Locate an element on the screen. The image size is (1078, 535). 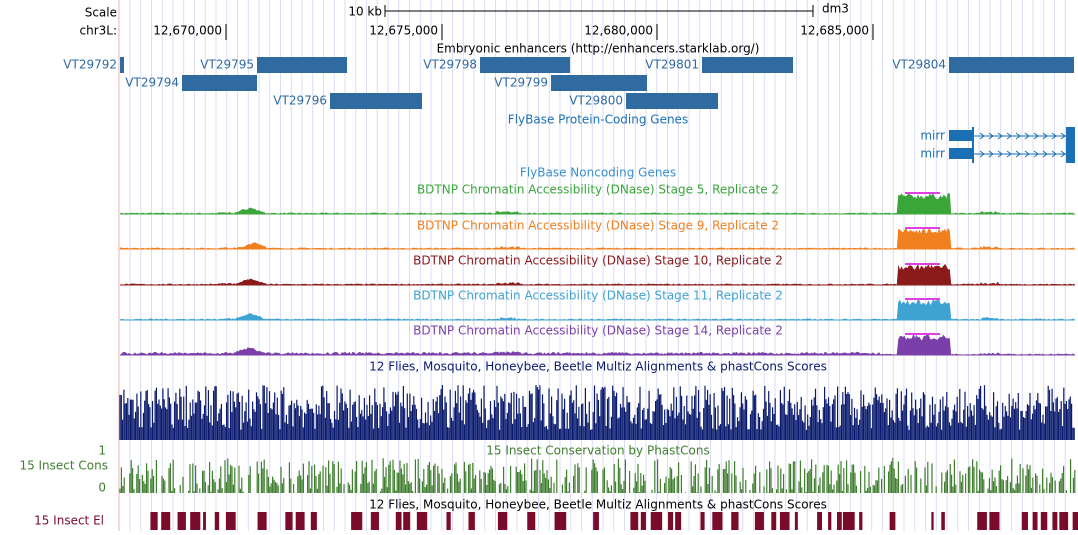
enhancer-label: VT29792 is located at coordinates (90, 65).